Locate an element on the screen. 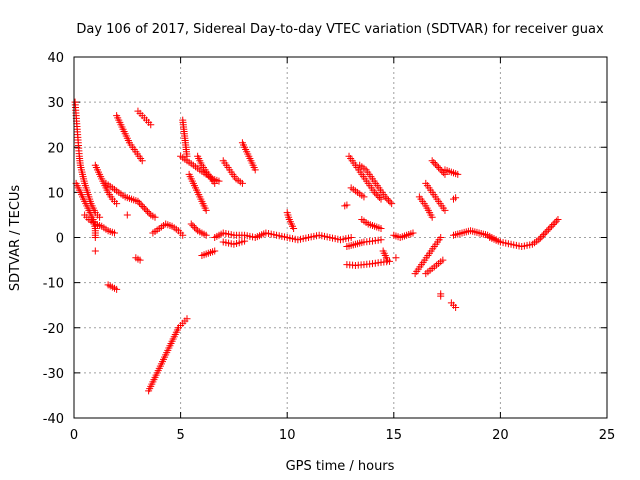 Image resolution: width=640 pixels, height=480 pixels. series-arc-14-isolated is located at coordinates (396, 258).